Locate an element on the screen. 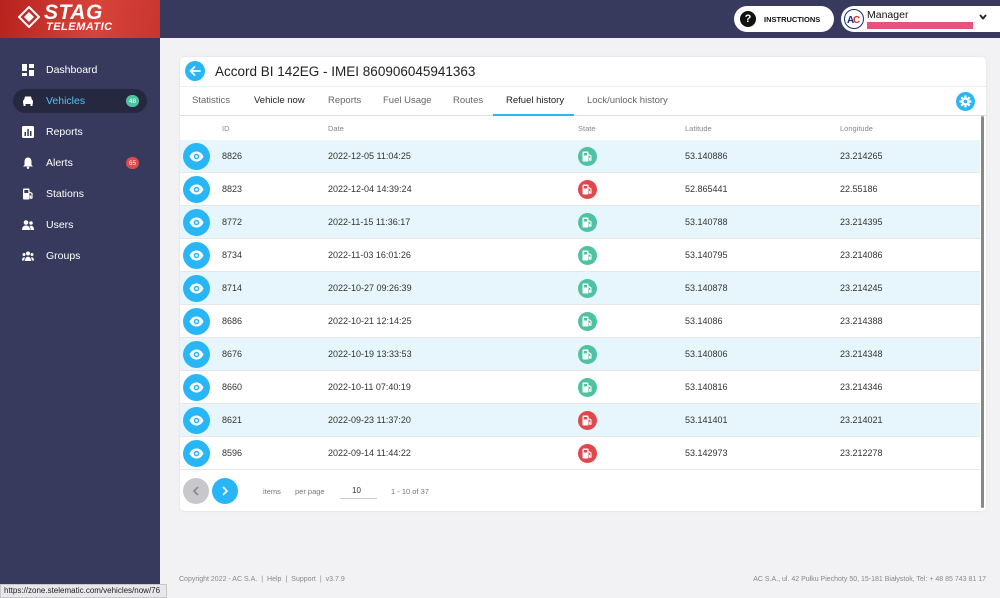 This screenshot has width=1000, height=598. tab-fuel-usage: Fuel Usage is located at coordinates (407, 100).